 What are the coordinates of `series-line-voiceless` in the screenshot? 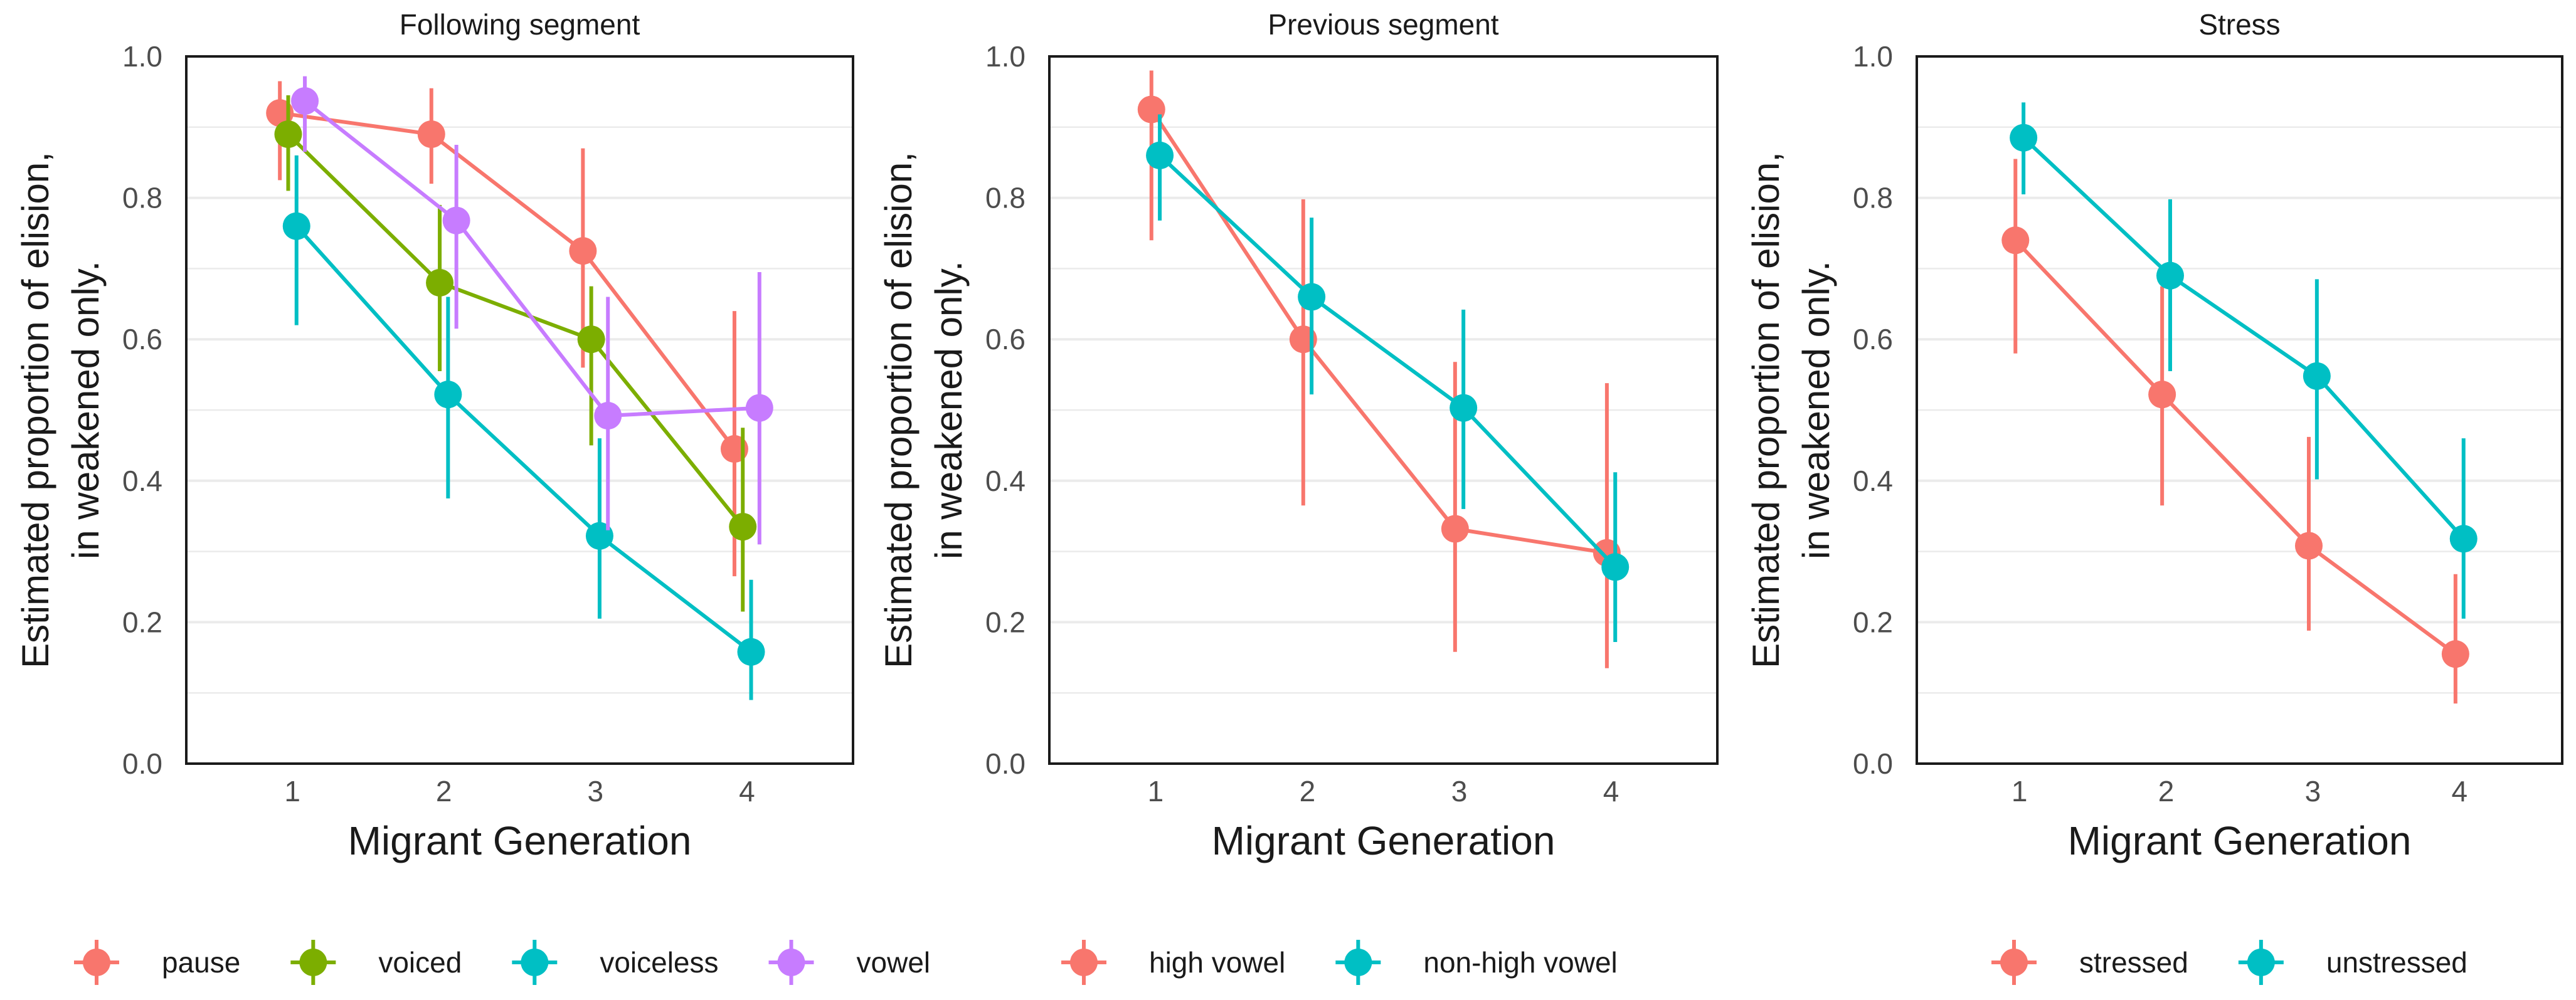 It's located at (524, 439).